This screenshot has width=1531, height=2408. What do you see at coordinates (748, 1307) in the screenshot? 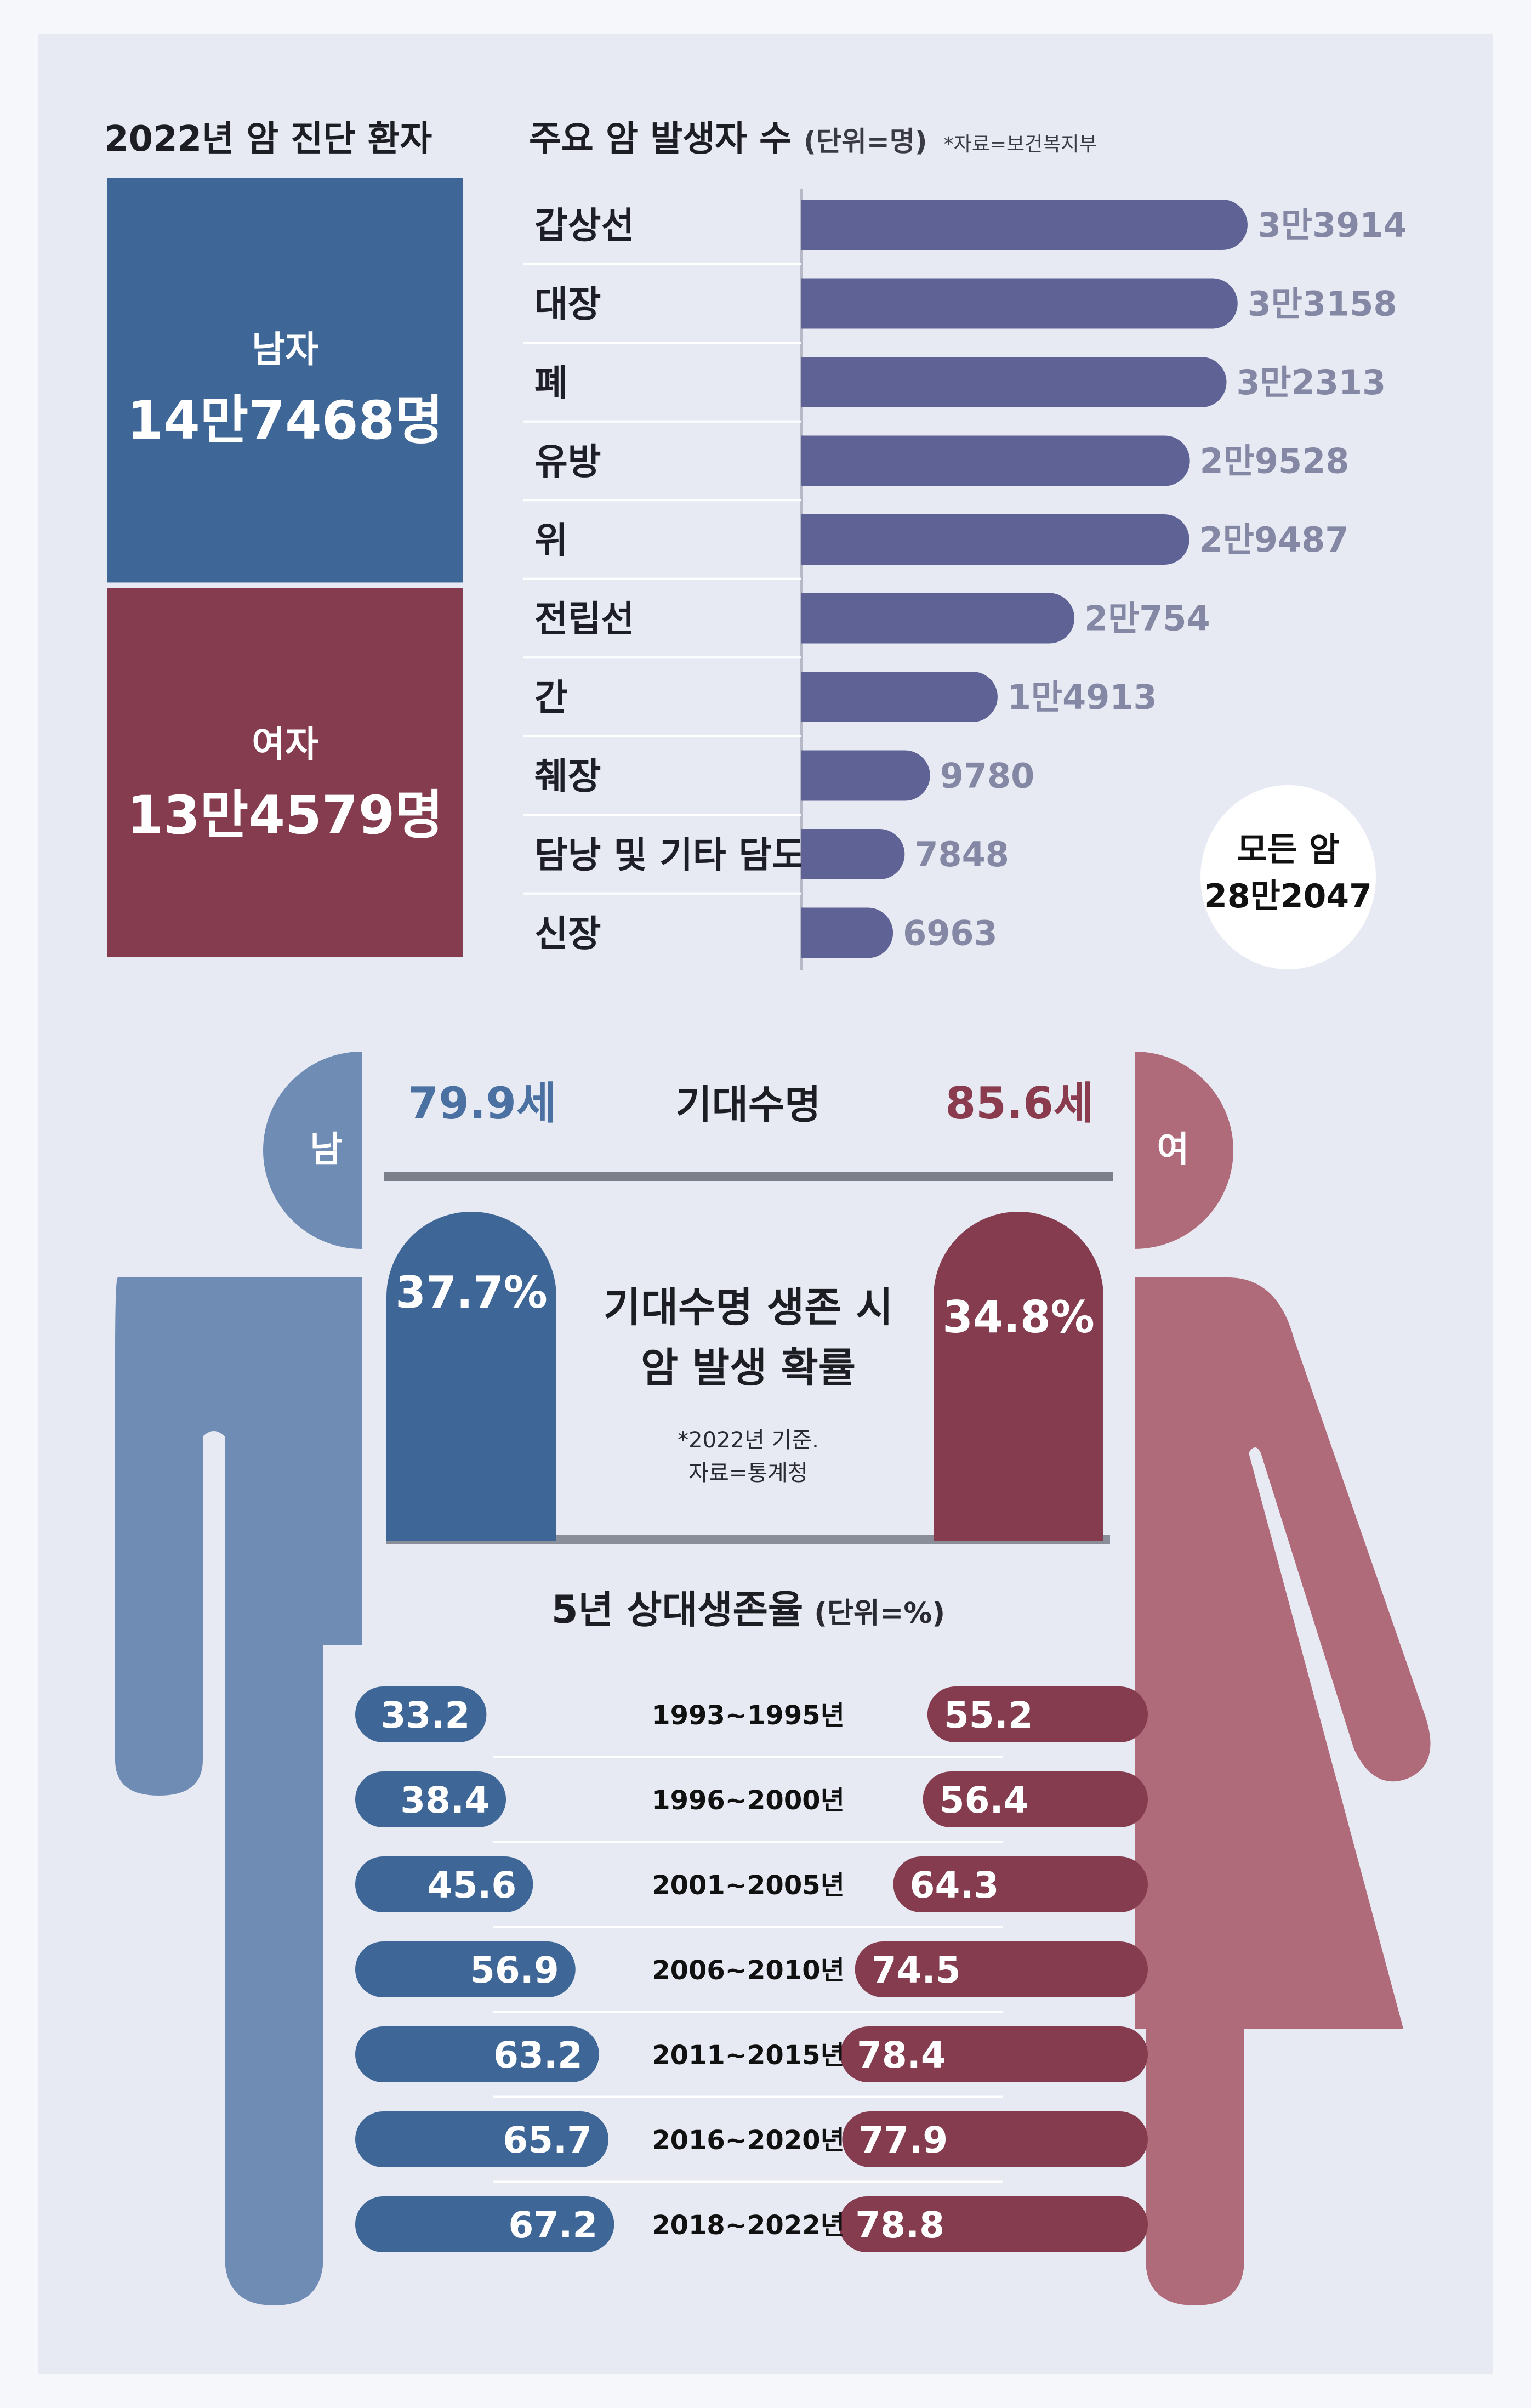
I see `probability-title-line1: 기대수명 생존 시` at bounding box center [748, 1307].